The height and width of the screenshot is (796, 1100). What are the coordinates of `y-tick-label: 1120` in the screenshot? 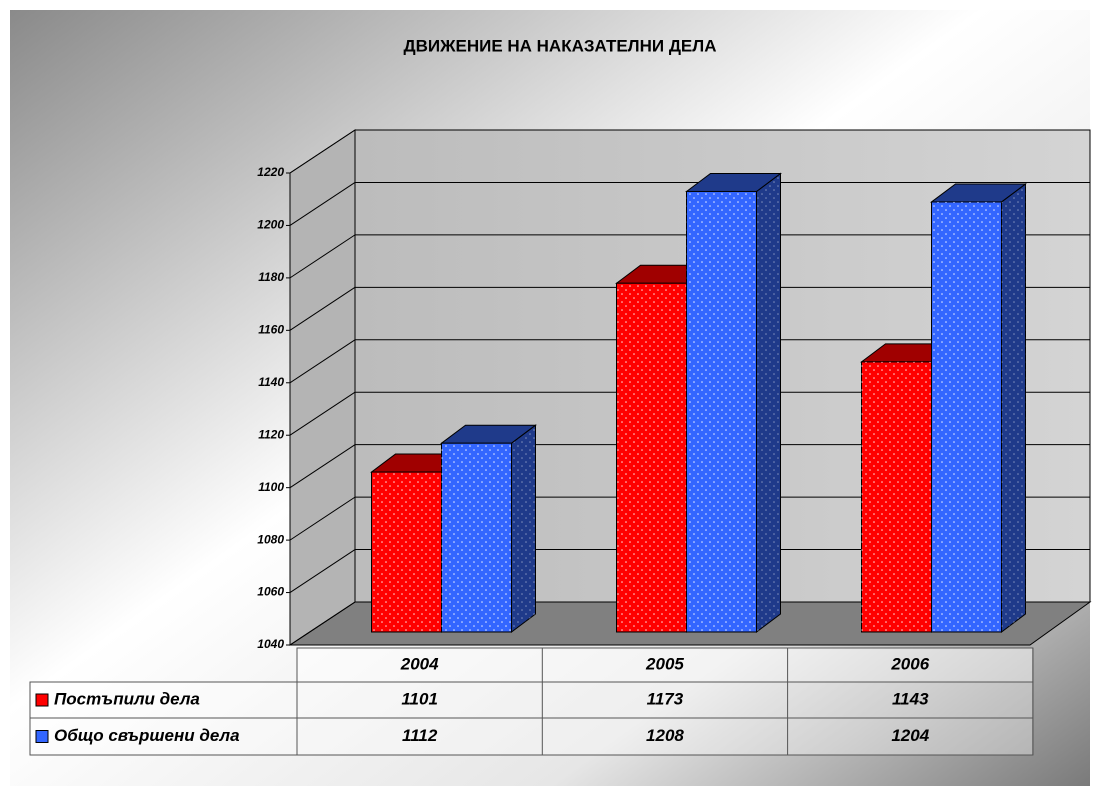 It's located at (271, 434).